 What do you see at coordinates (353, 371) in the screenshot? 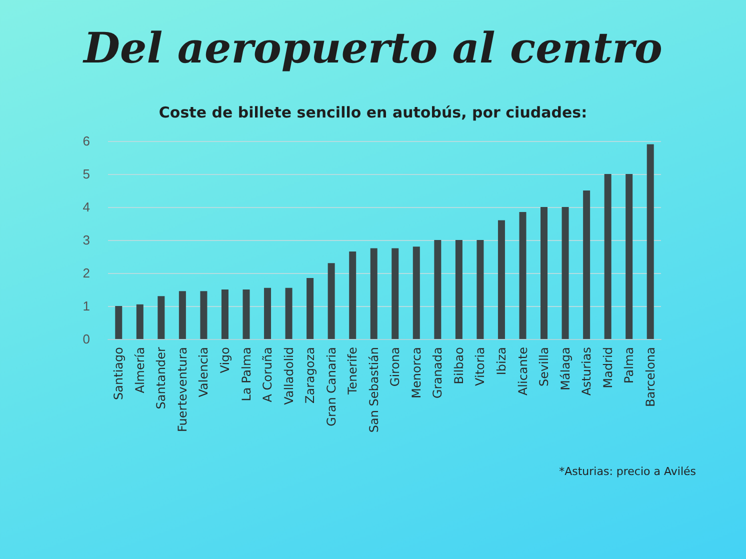
I see `x-tick-label: Tenerife` at bounding box center [353, 371].